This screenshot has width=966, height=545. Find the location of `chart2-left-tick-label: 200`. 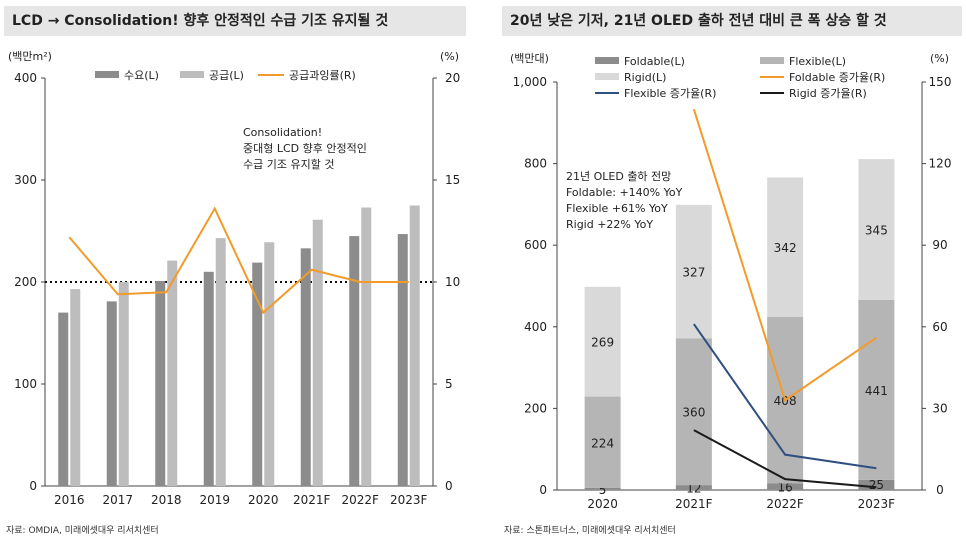

chart2-left-tick-label: 200 is located at coordinates (535, 408).